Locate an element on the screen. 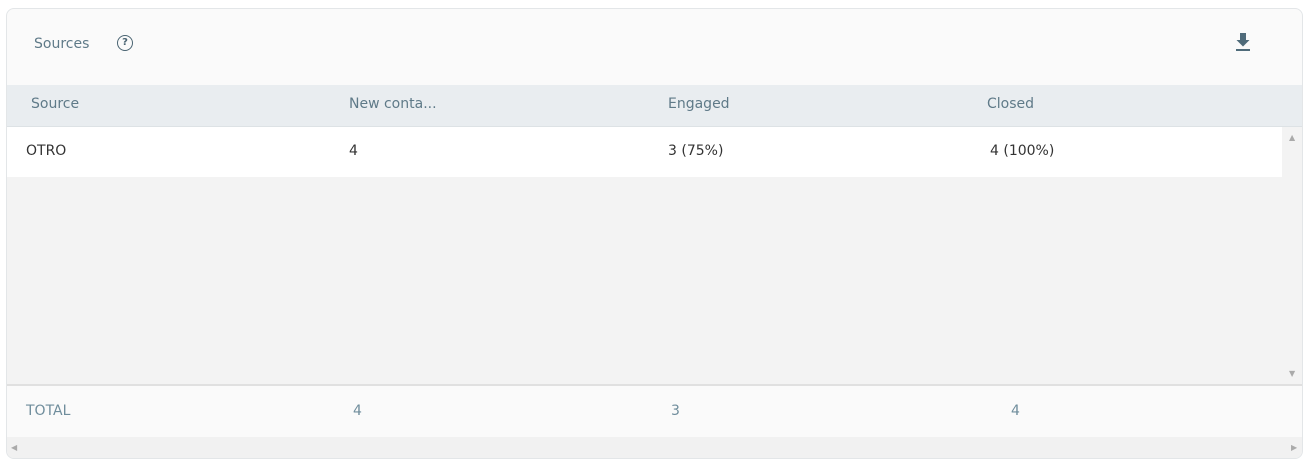  cell-closed: 4 (100%) is located at coordinates (1022, 151).